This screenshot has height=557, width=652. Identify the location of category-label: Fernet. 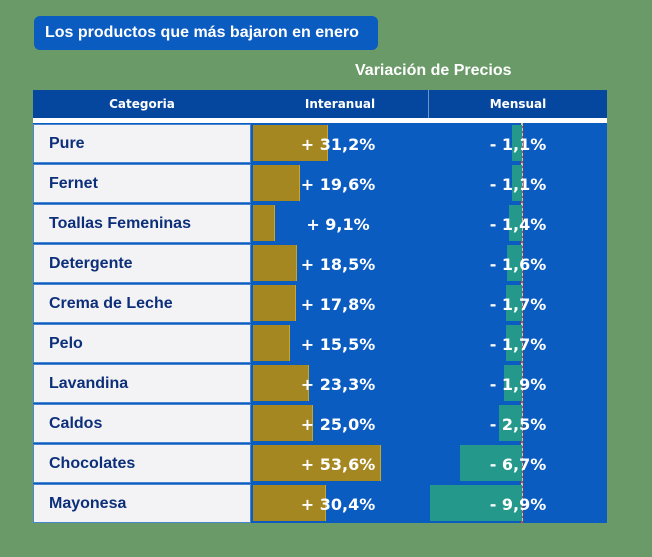
(142, 183).